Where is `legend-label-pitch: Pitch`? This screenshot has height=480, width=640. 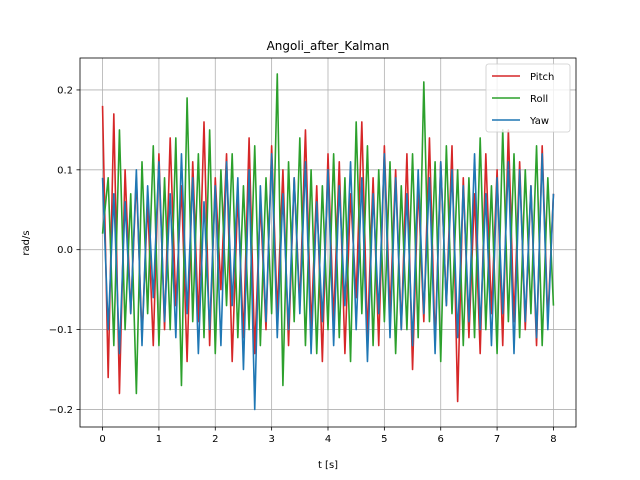
legend-label-pitch: Pitch is located at coordinates (542, 77).